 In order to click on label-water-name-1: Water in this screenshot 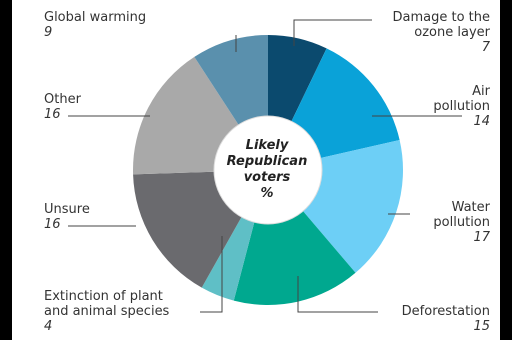, I will do `click(470, 207)`.